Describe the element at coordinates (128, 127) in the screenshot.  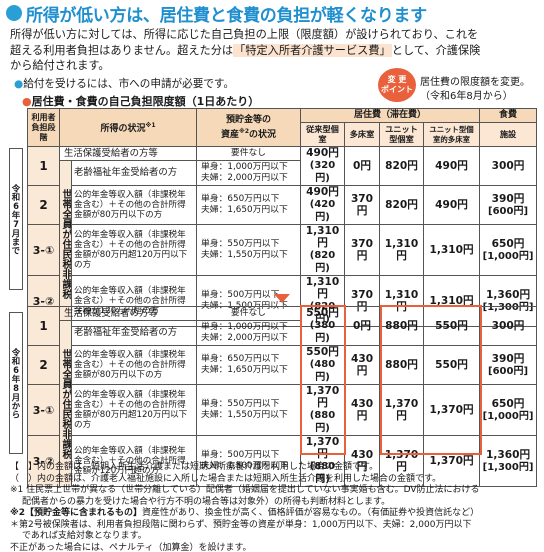
I see `header-income: 所得の状況※1` at that location.